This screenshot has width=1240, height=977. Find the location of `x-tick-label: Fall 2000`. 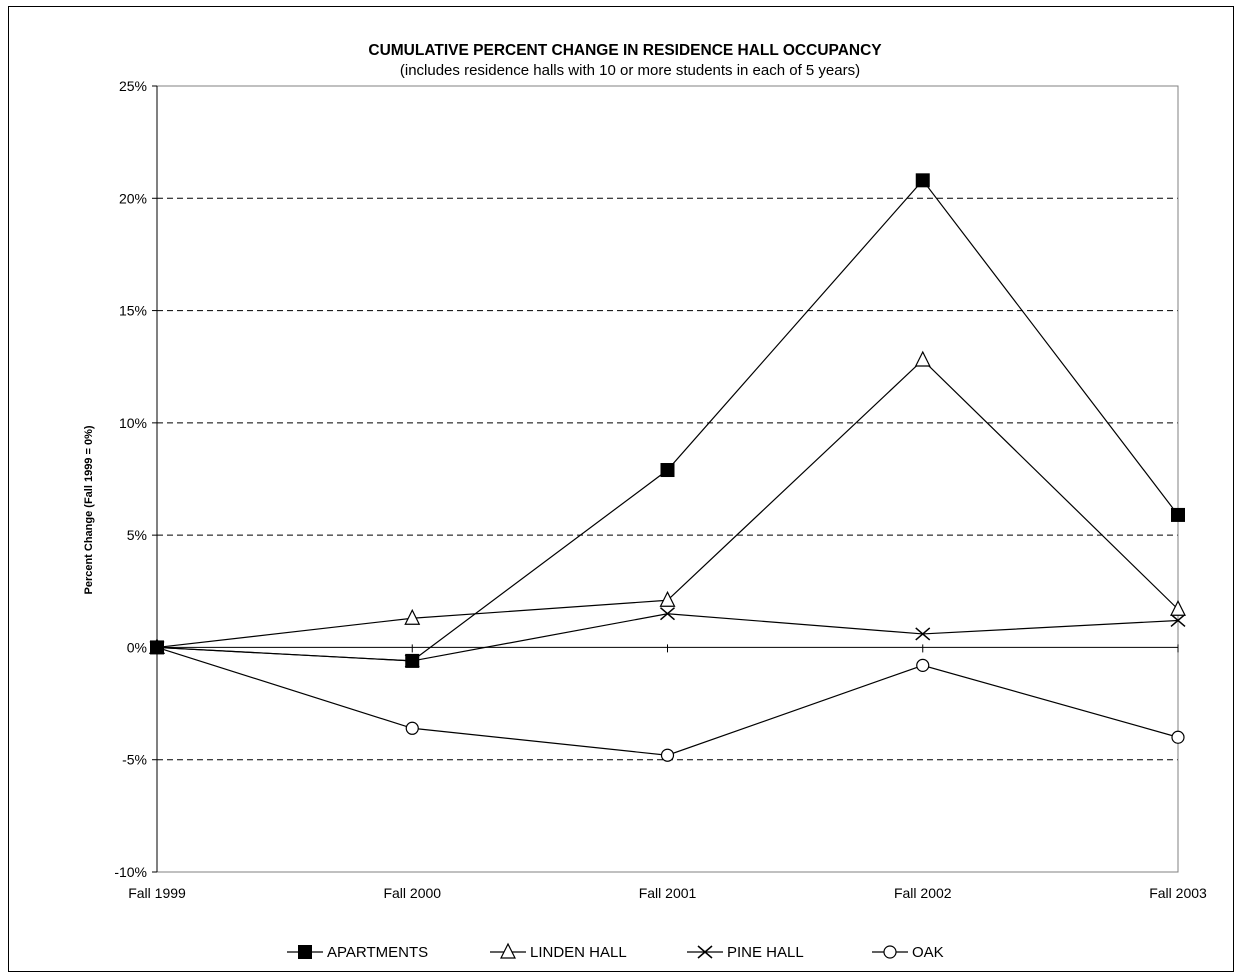

x-tick-label: Fall 2000 is located at coordinates (412, 893).